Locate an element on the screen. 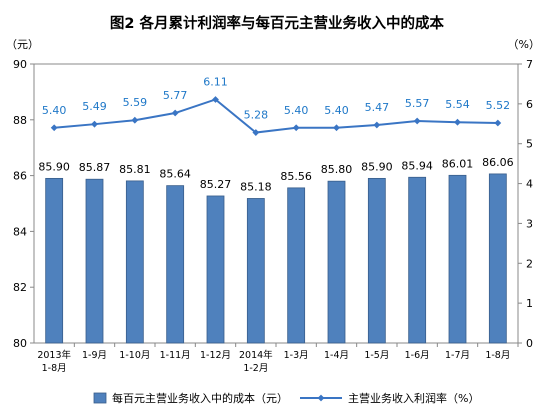 This screenshot has height=419, width=554. left-tick-label: 86 is located at coordinates (20, 176).